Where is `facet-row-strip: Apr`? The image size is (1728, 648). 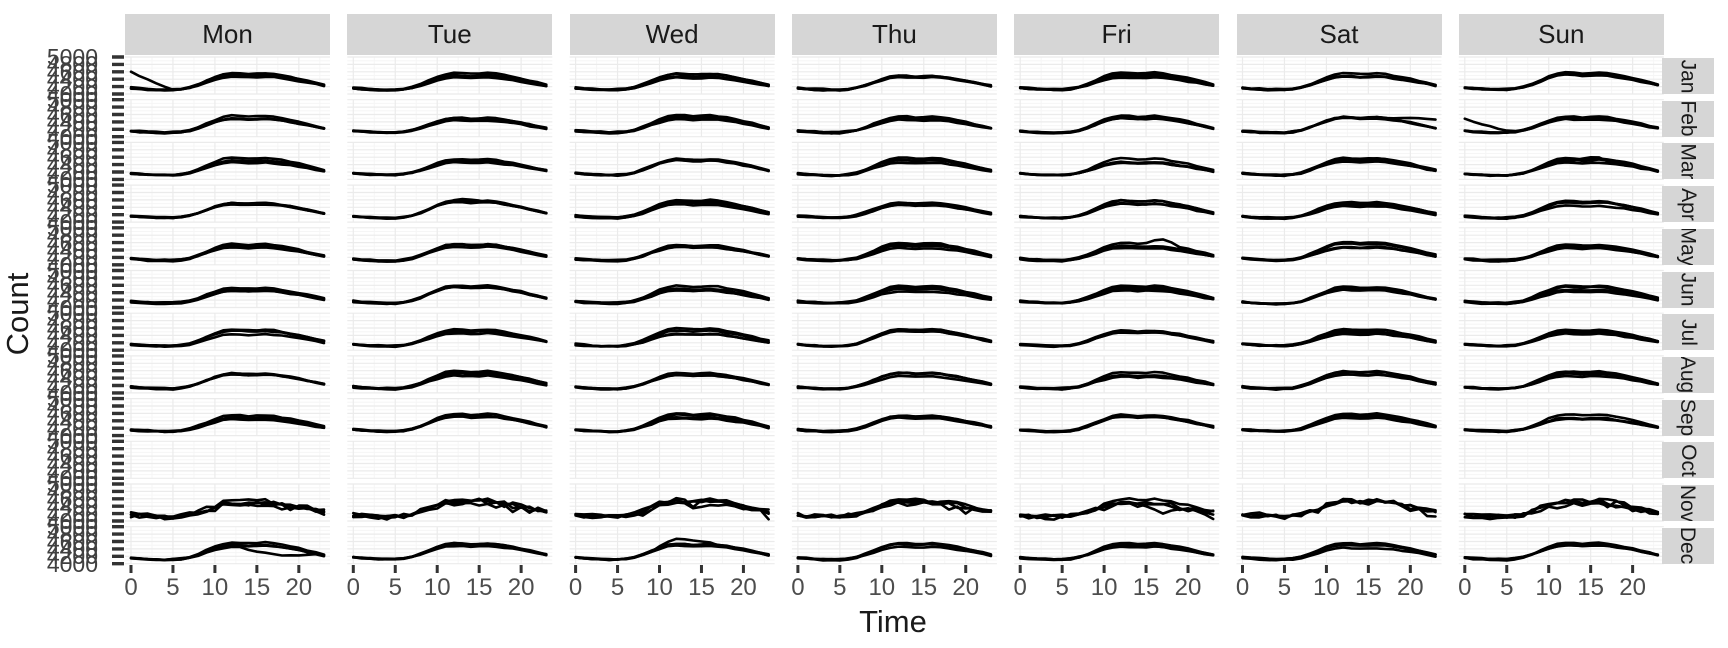 facet-row-strip: Apr is located at coordinates (1688, 204).